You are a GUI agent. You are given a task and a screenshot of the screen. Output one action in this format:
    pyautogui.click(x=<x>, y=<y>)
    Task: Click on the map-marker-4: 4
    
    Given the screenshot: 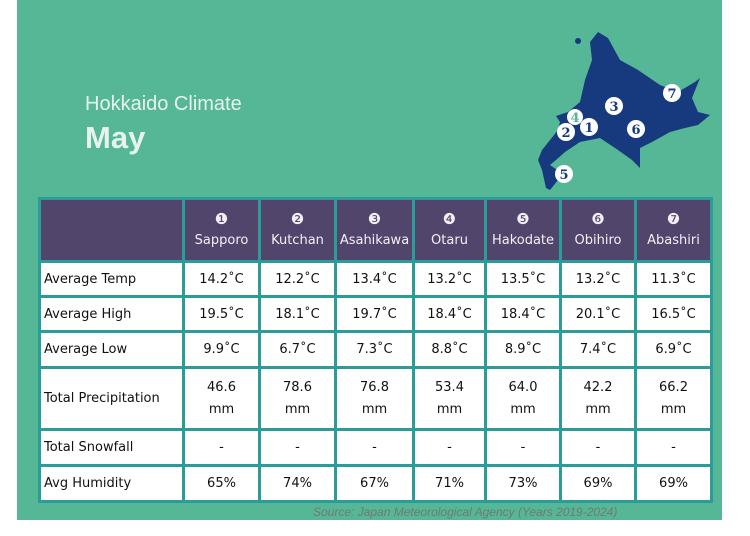 What is the action you would take?
    pyautogui.click(x=575, y=117)
    